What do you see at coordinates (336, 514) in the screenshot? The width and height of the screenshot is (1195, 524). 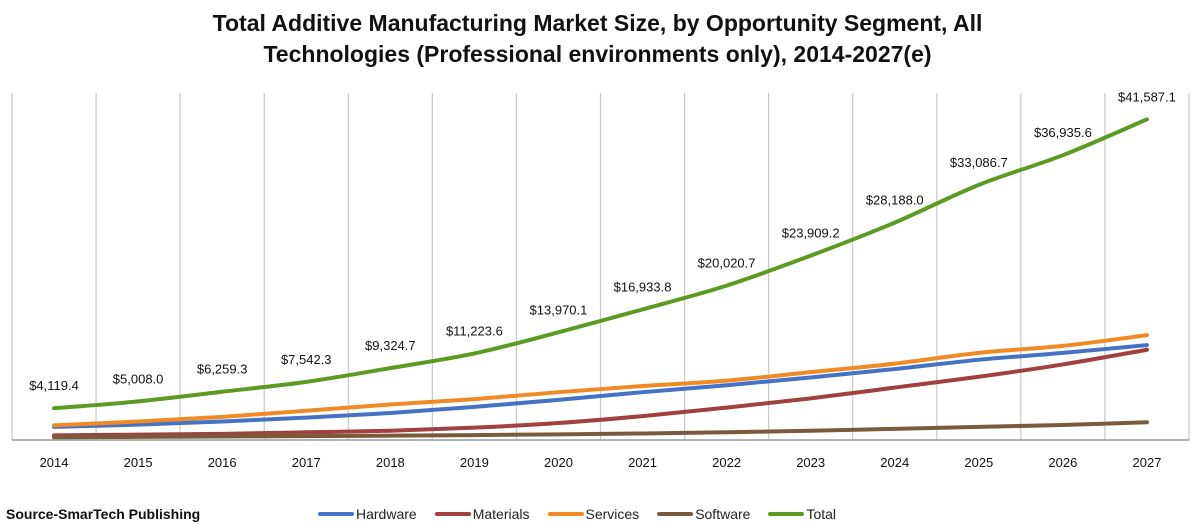 I see `legend-swatch-hardware` at bounding box center [336, 514].